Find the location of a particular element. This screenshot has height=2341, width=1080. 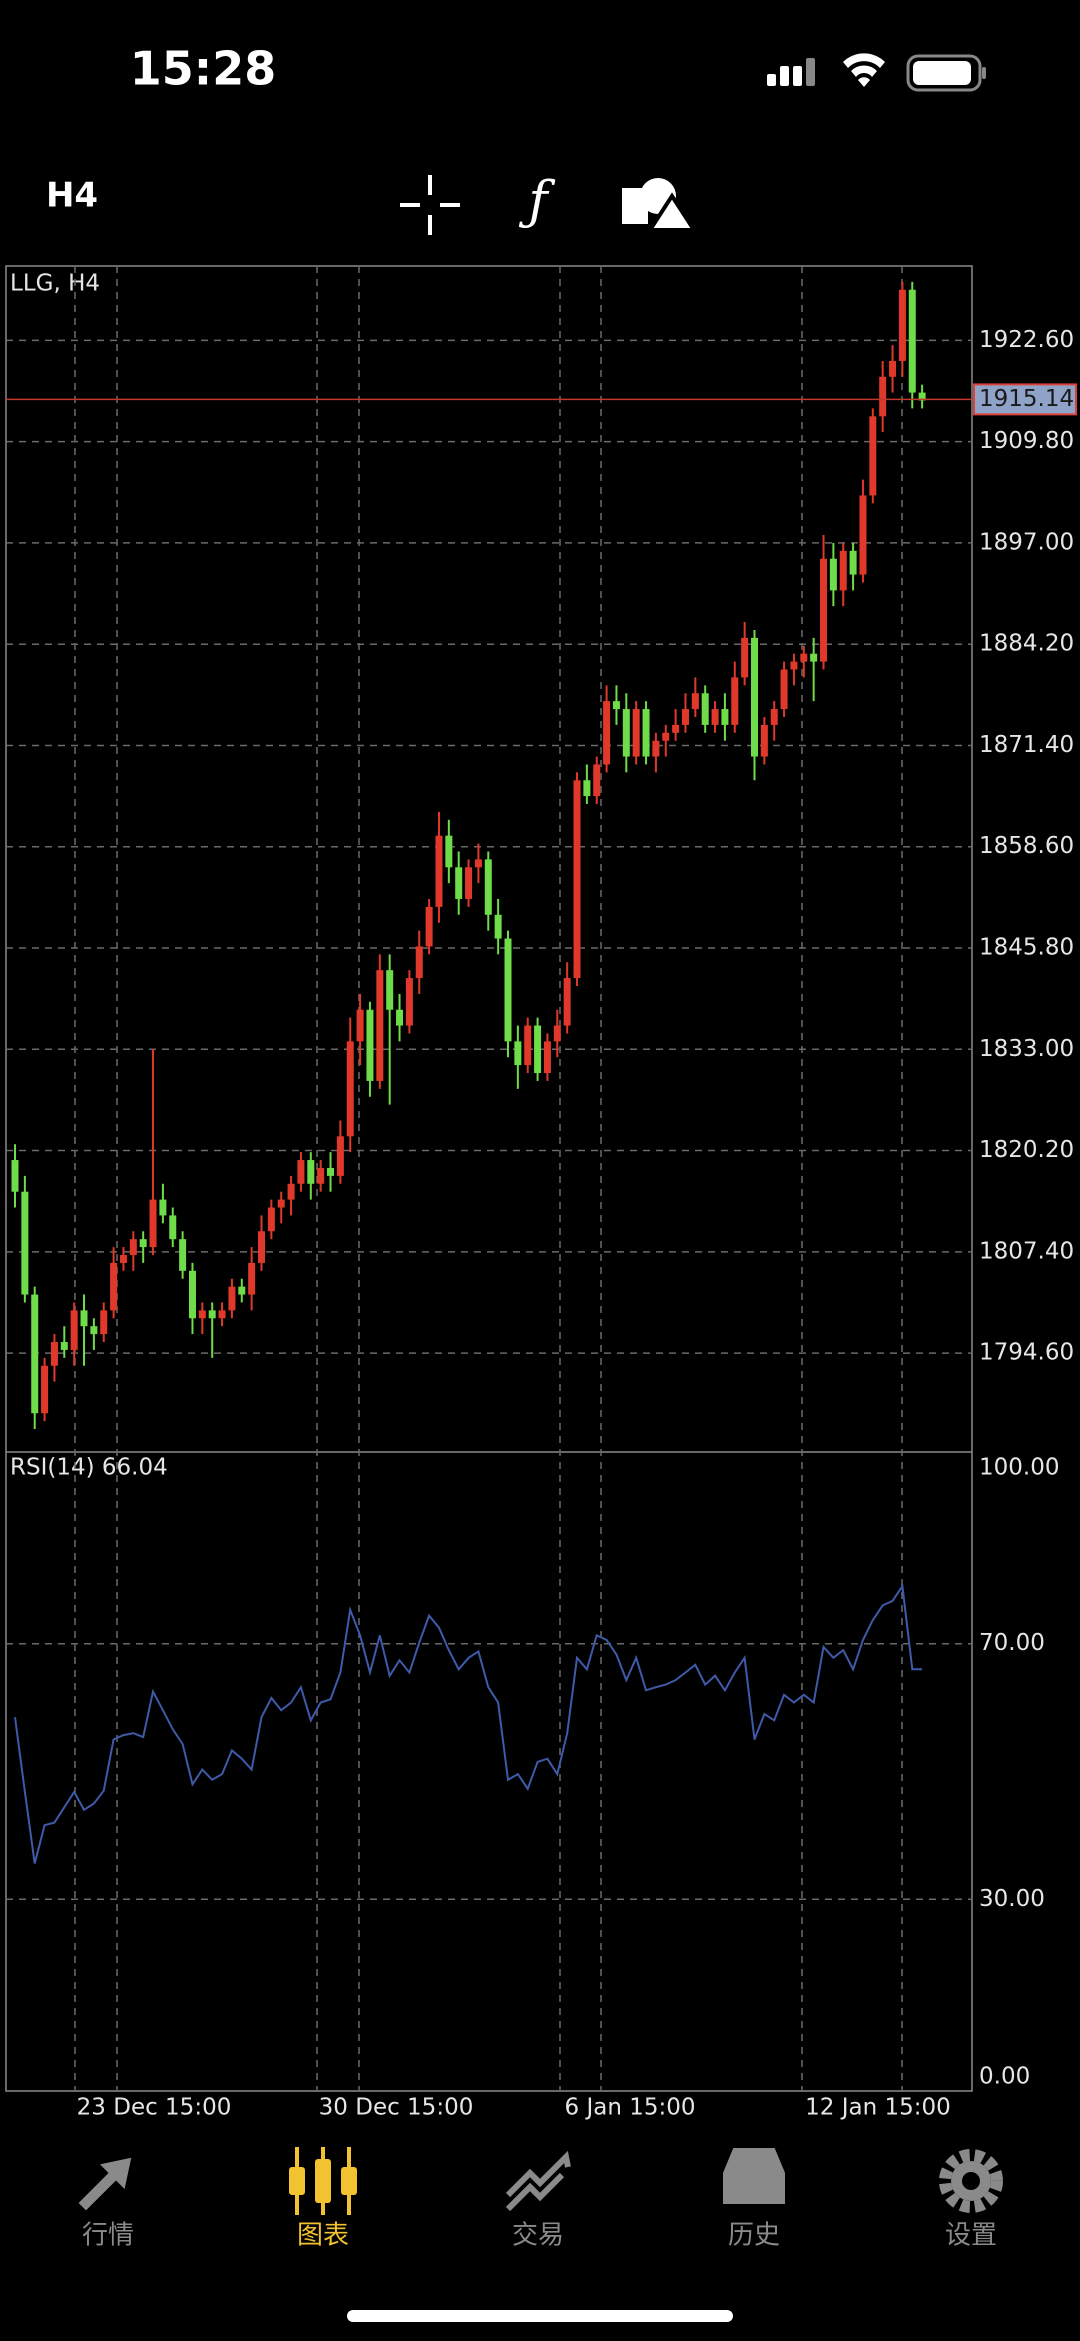

tab: 历史 is located at coordinates (754, 2199).